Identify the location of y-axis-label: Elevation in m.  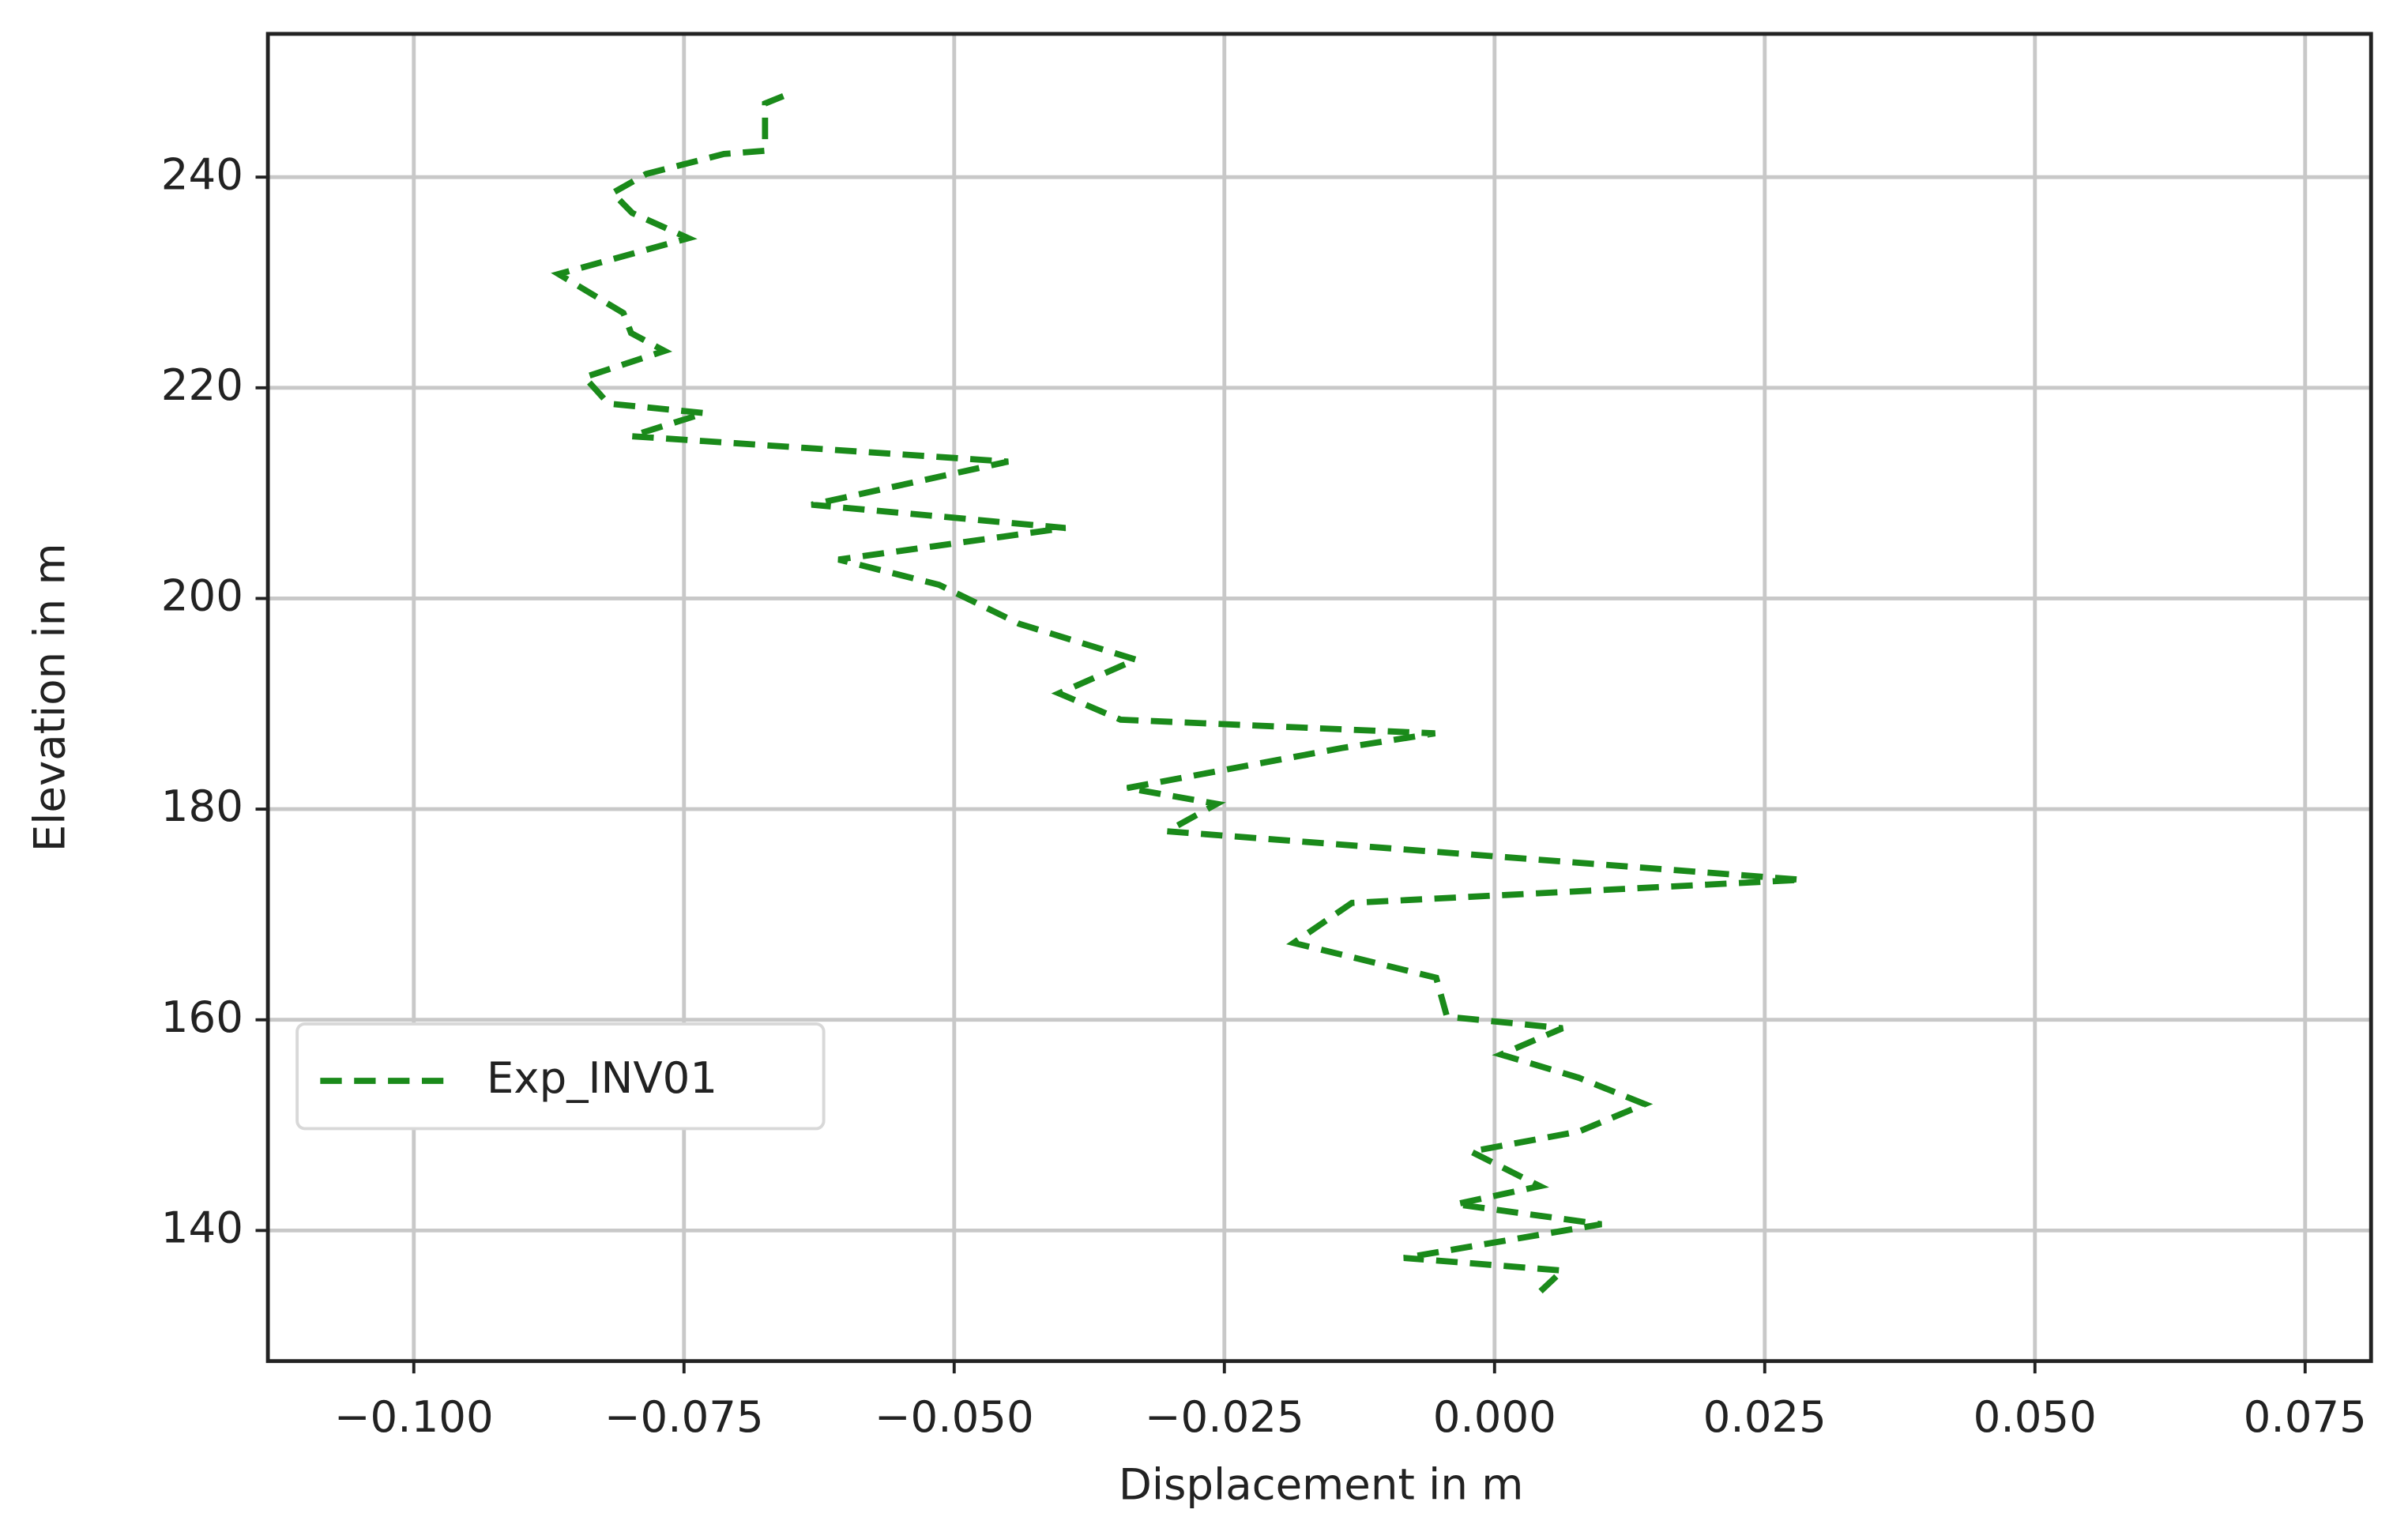
(49, 697).